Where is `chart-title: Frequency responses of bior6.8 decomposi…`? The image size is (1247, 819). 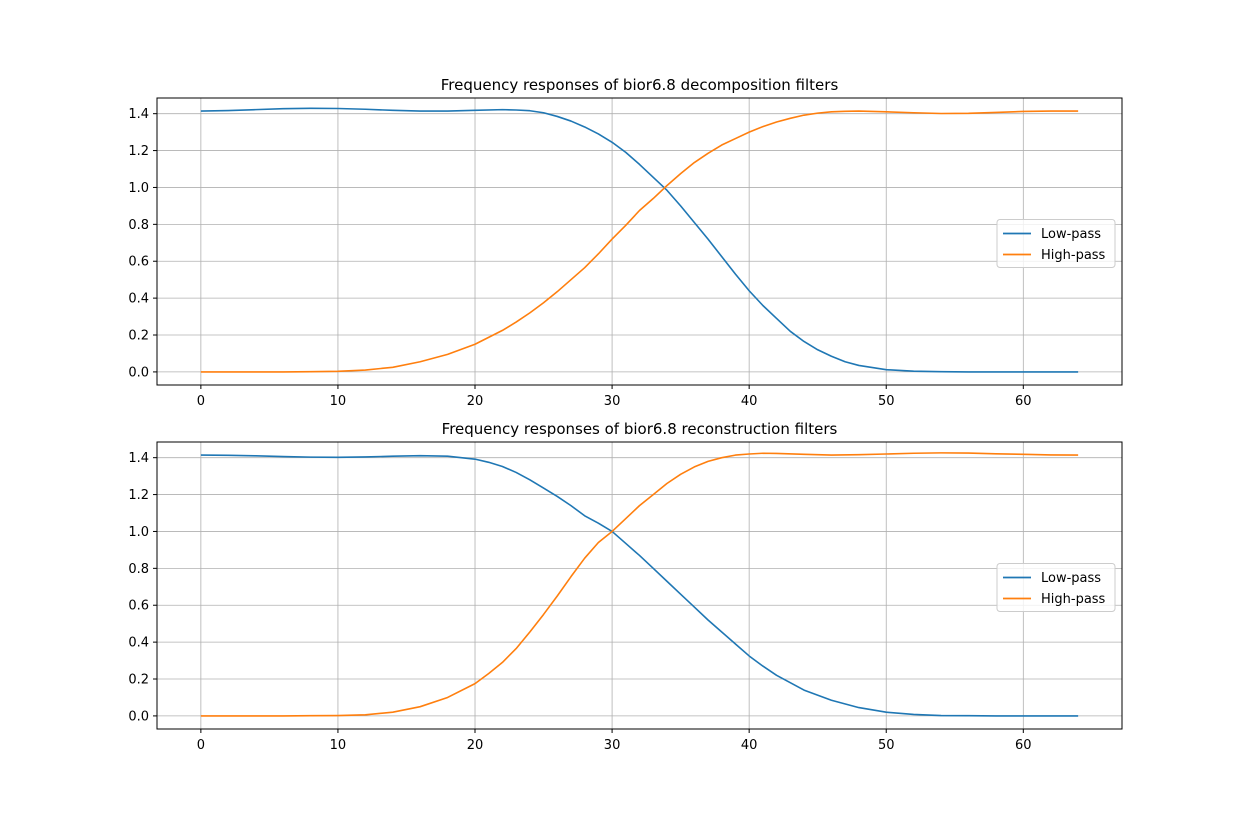 chart-title: Frequency responses of bior6.8 decomposi… is located at coordinates (640, 85).